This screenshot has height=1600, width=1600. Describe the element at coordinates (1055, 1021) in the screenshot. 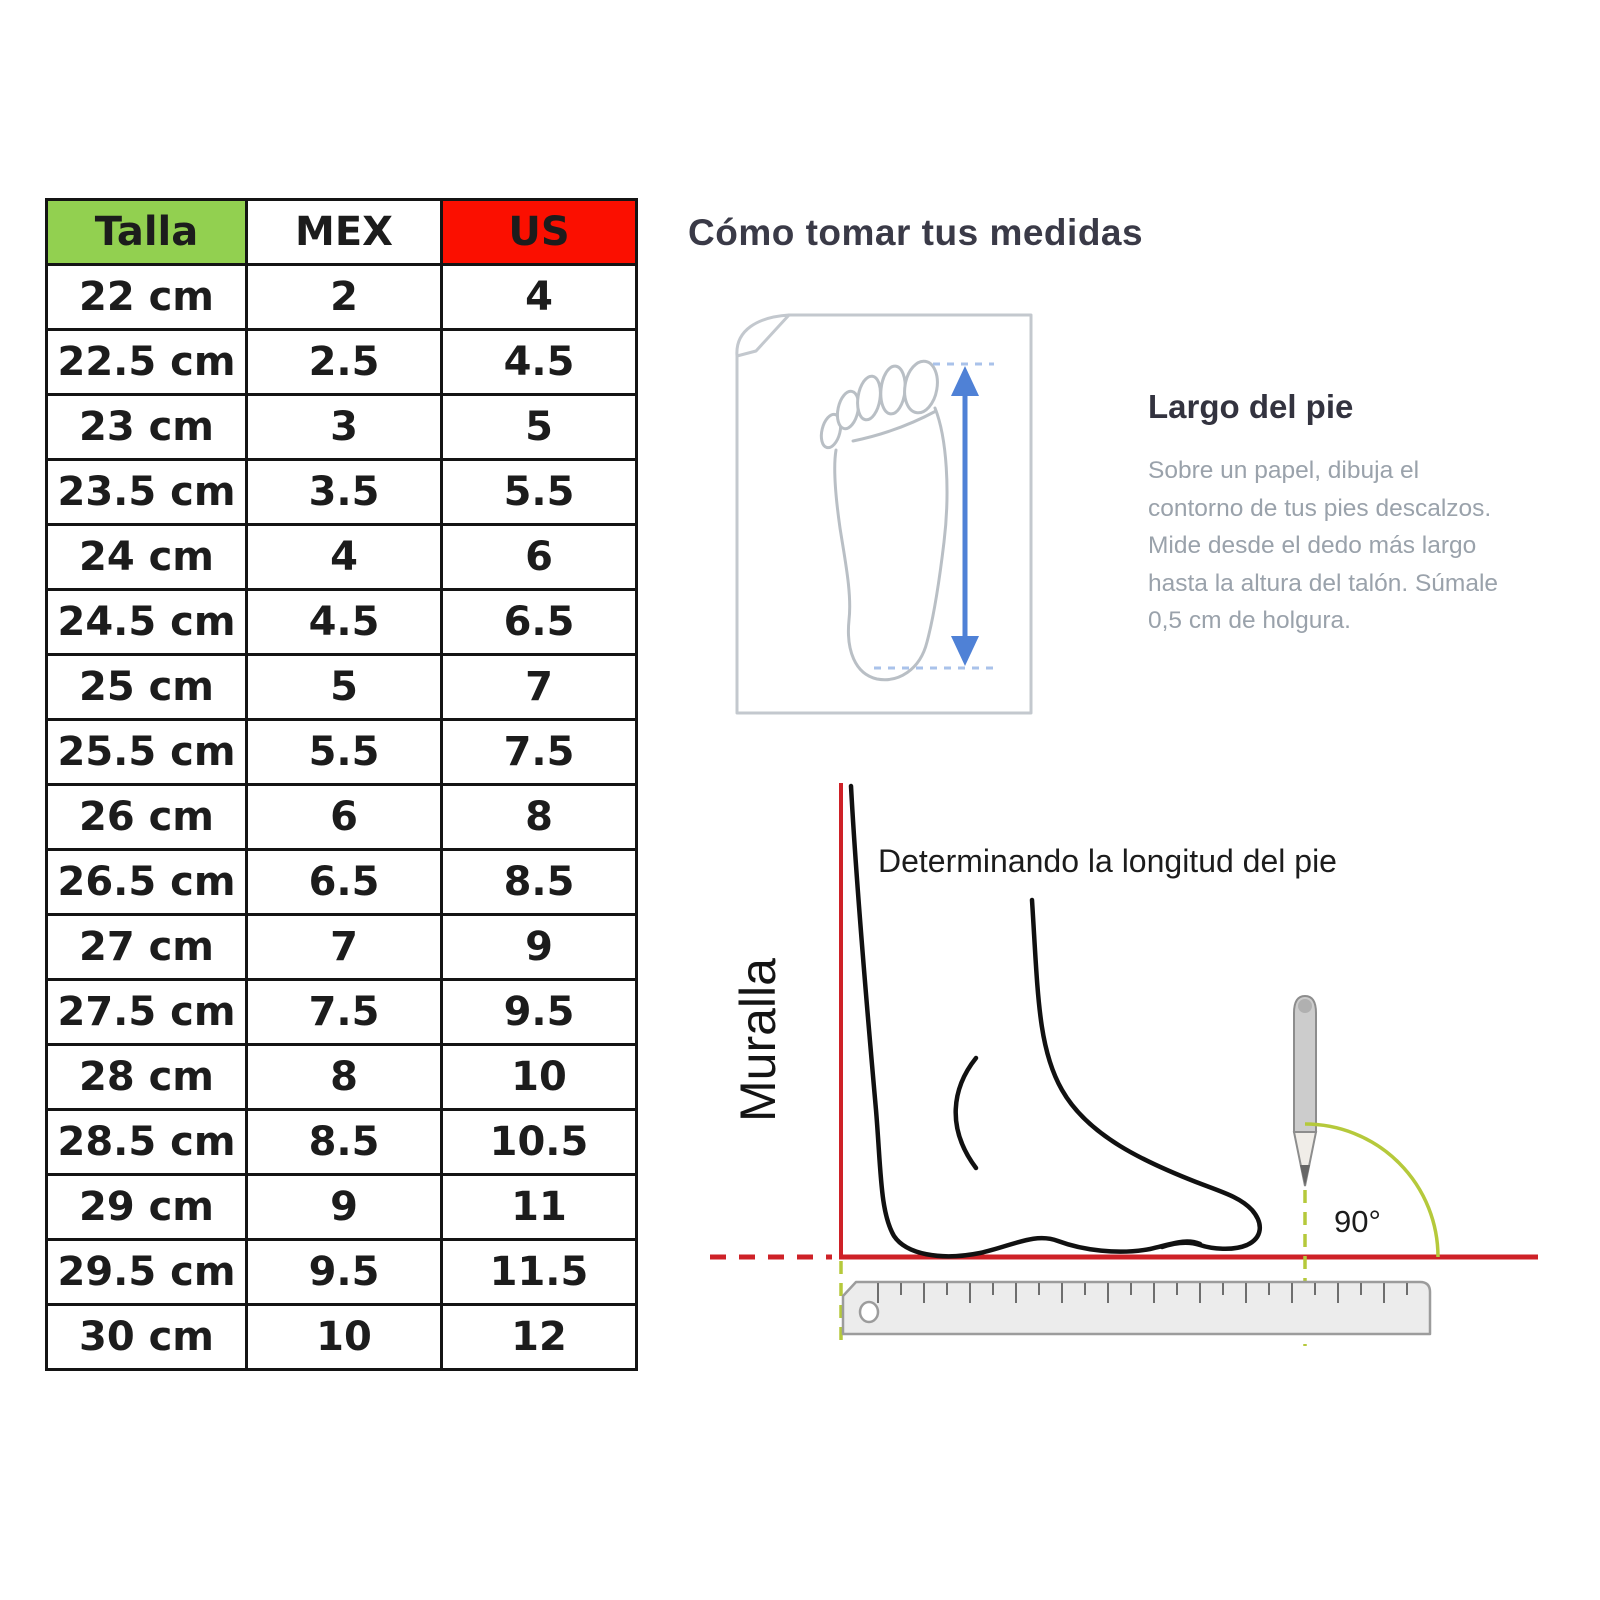

I see `foot-profile-outline` at that location.